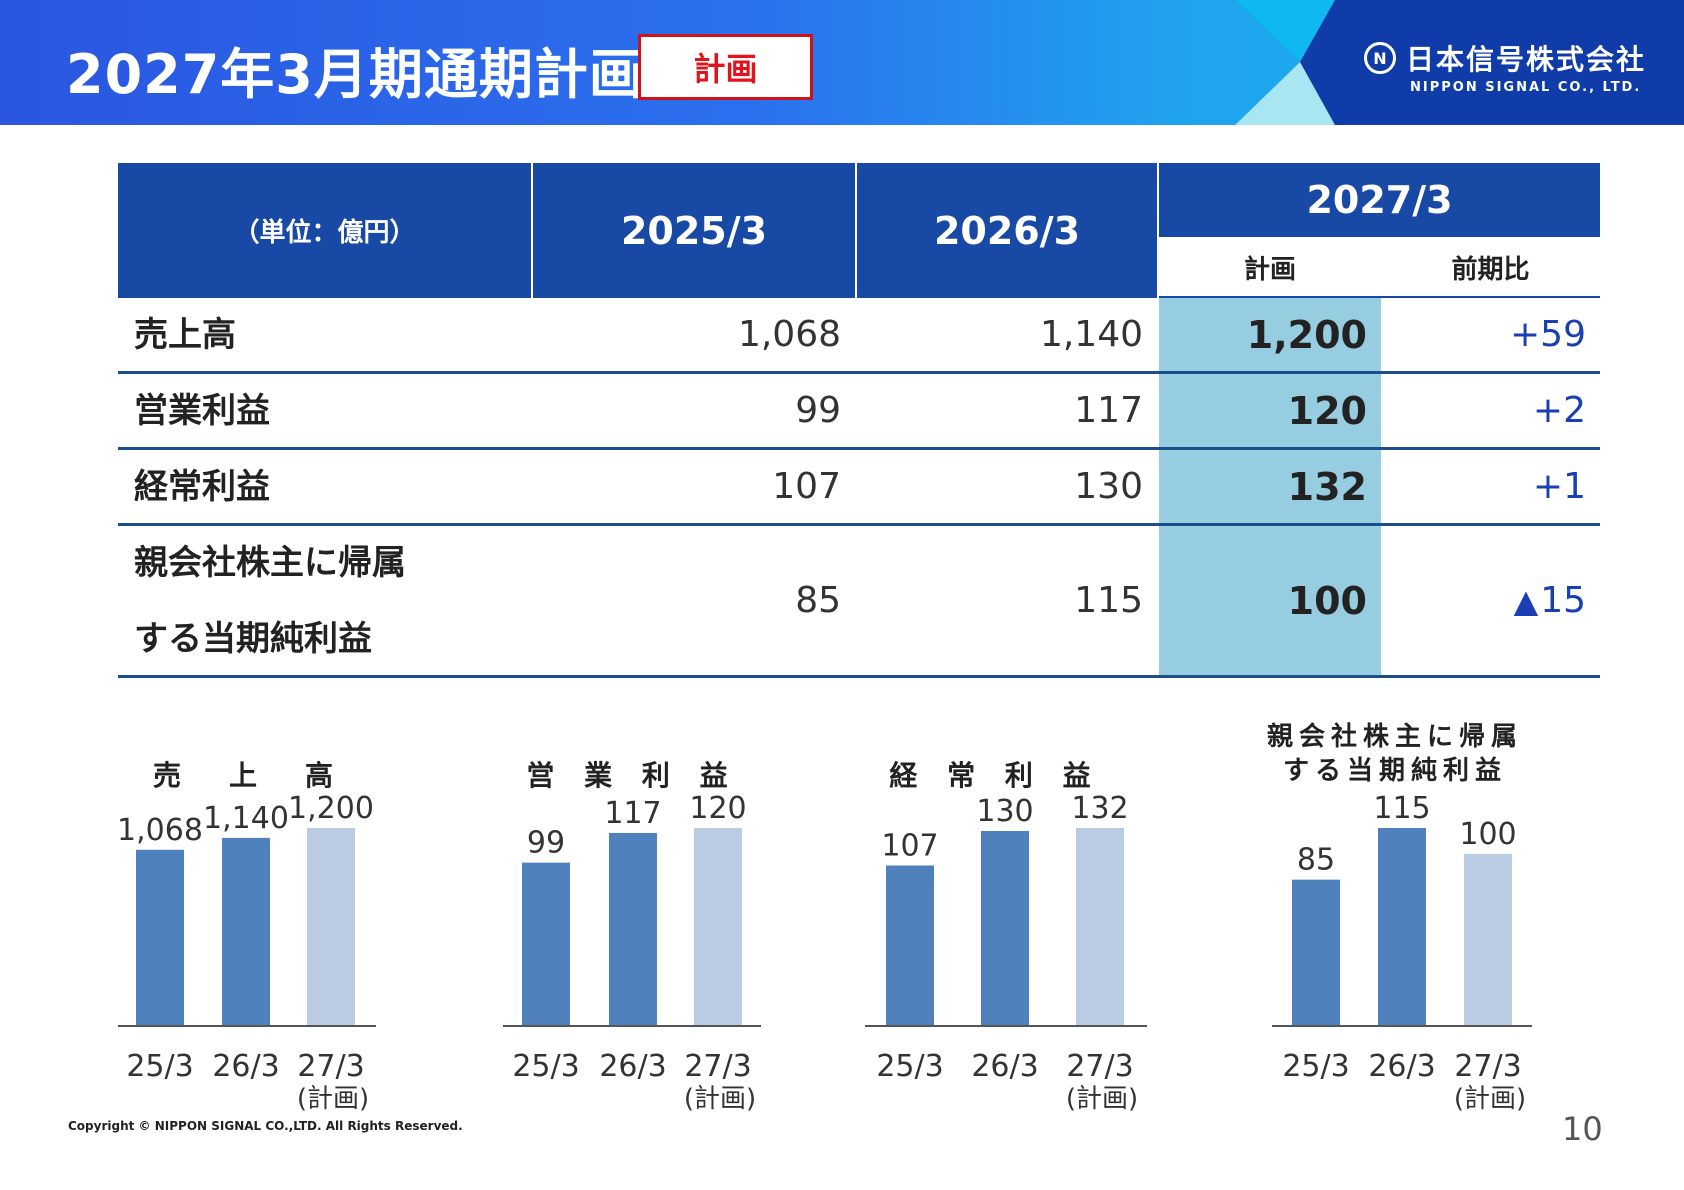 This screenshot has height=1190, width=1684. Describe the element at coordinates (1526, 59) in the screenshot. I see `logo-japanese-name: 日本信号株式会社` at that location.